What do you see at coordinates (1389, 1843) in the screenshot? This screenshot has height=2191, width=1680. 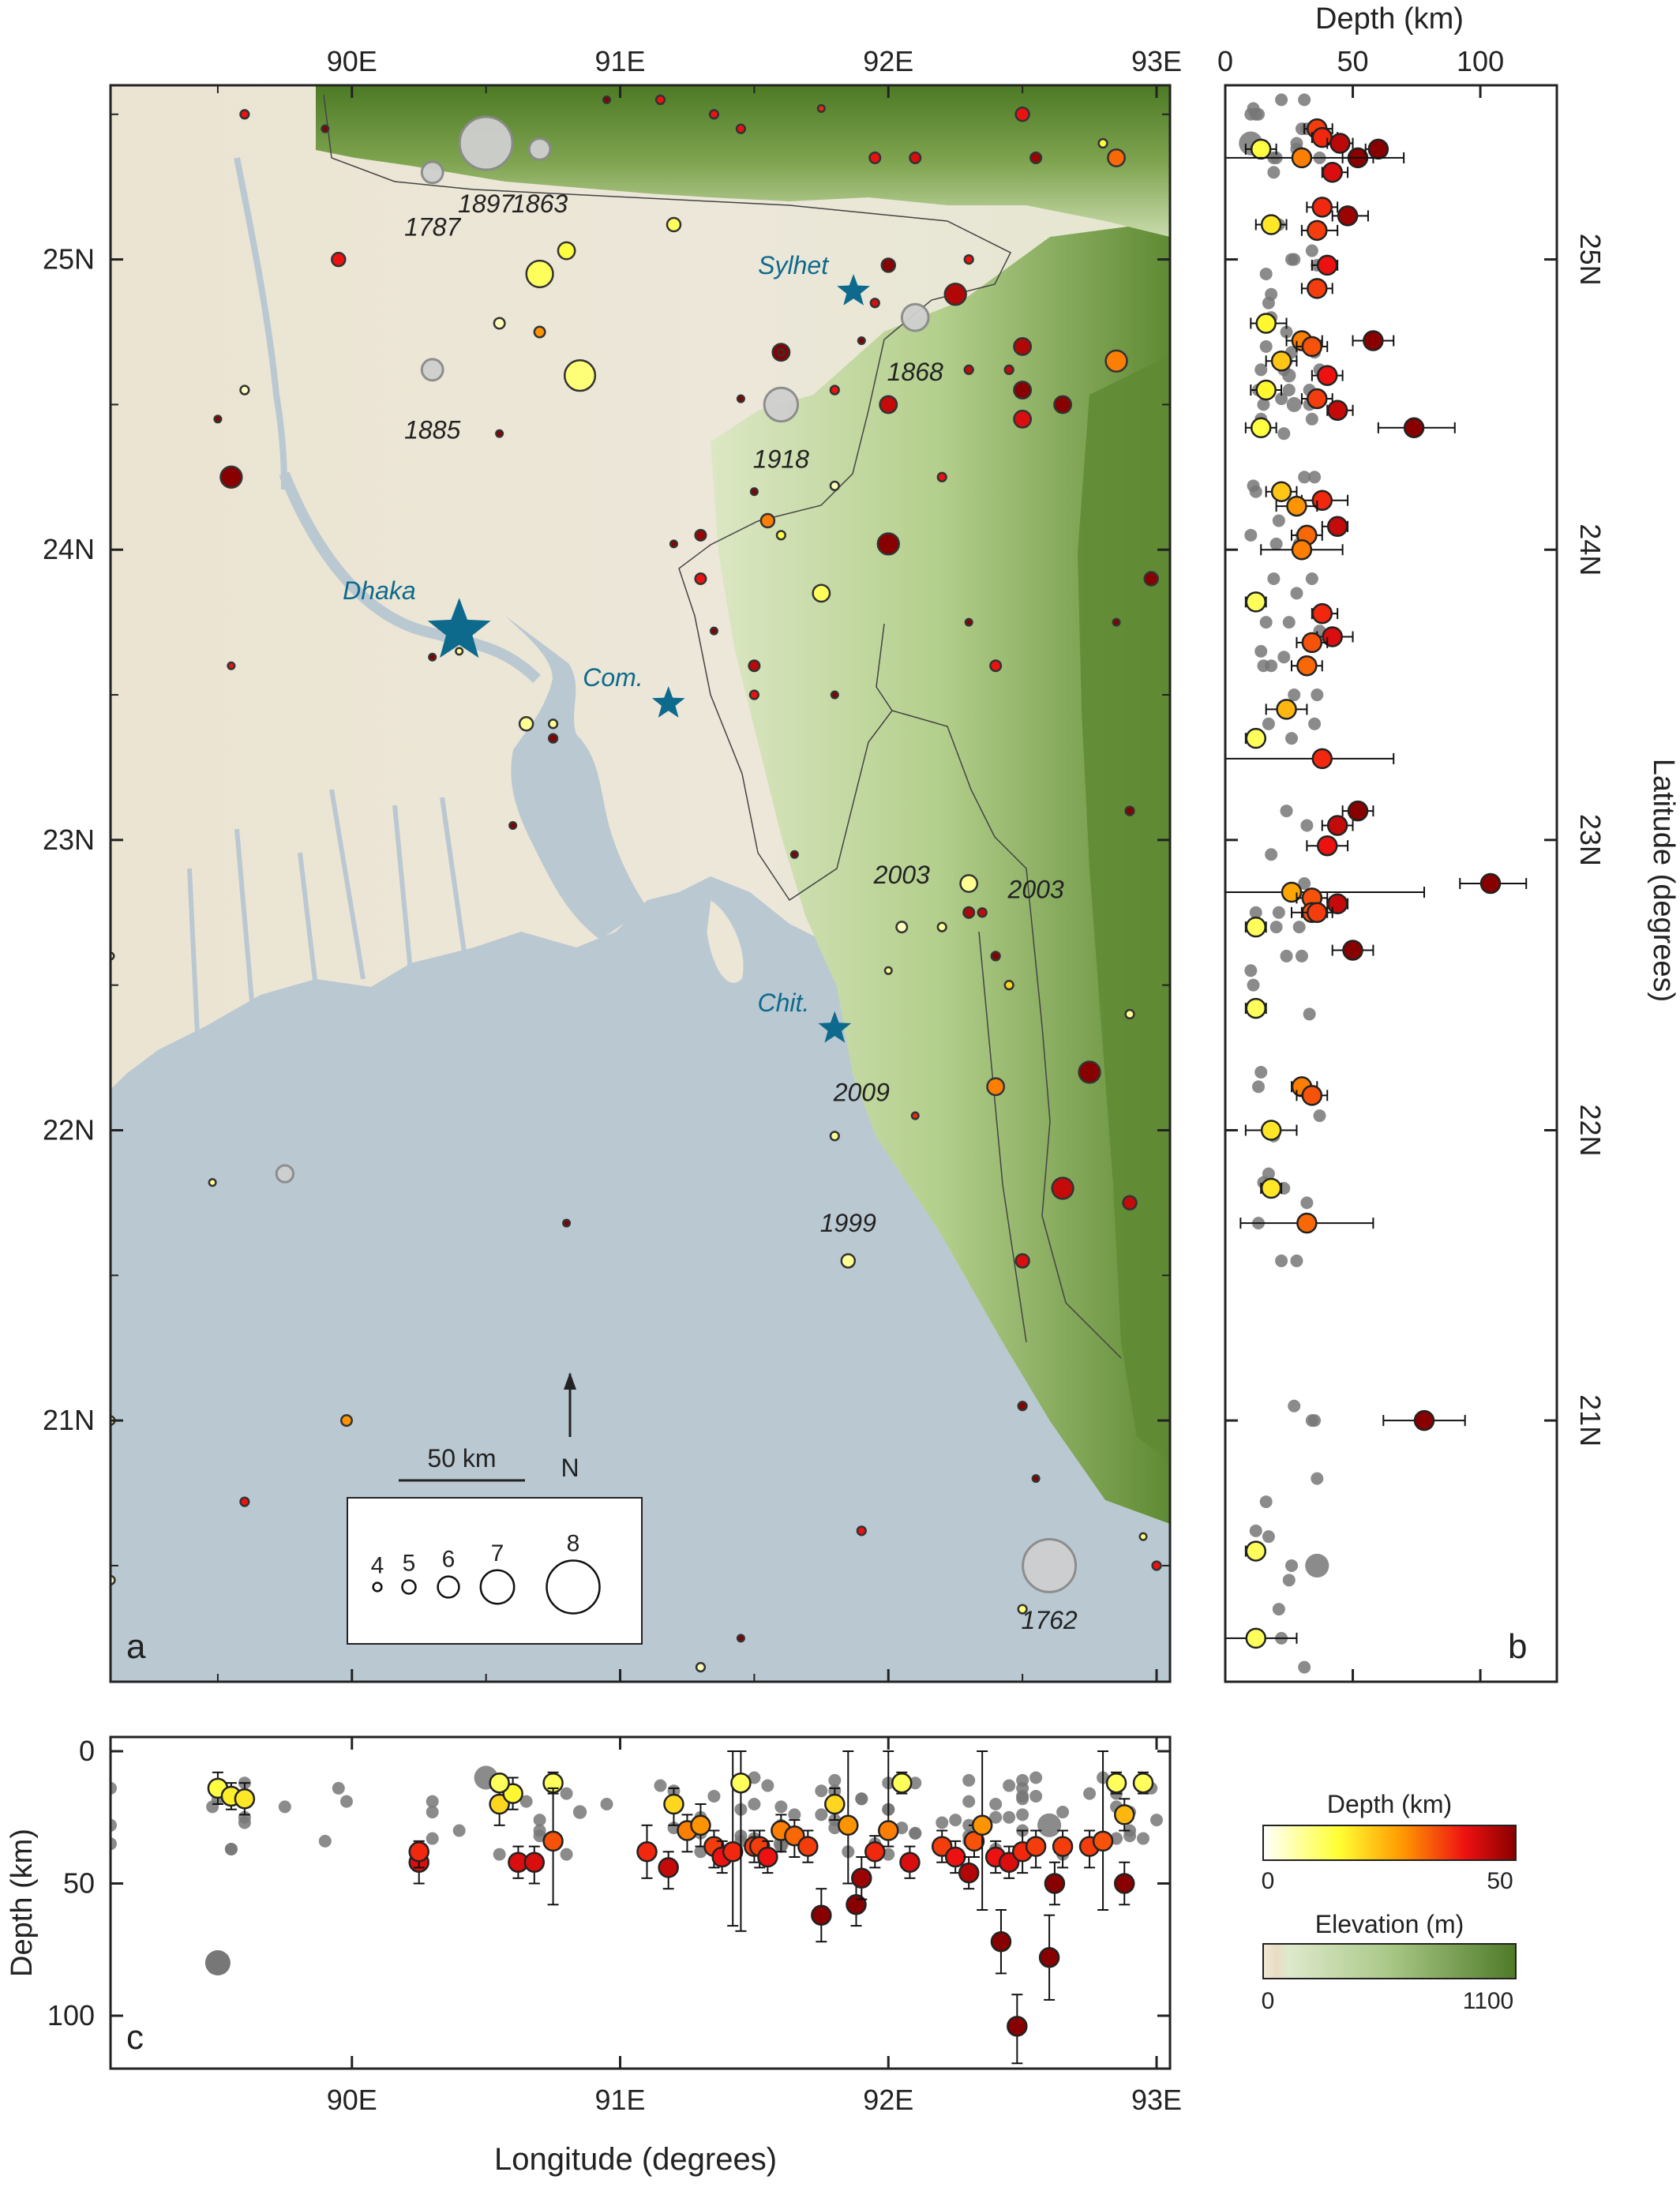 I see `depth-colorbar-gradient` at bounding box center [1389, 1843].